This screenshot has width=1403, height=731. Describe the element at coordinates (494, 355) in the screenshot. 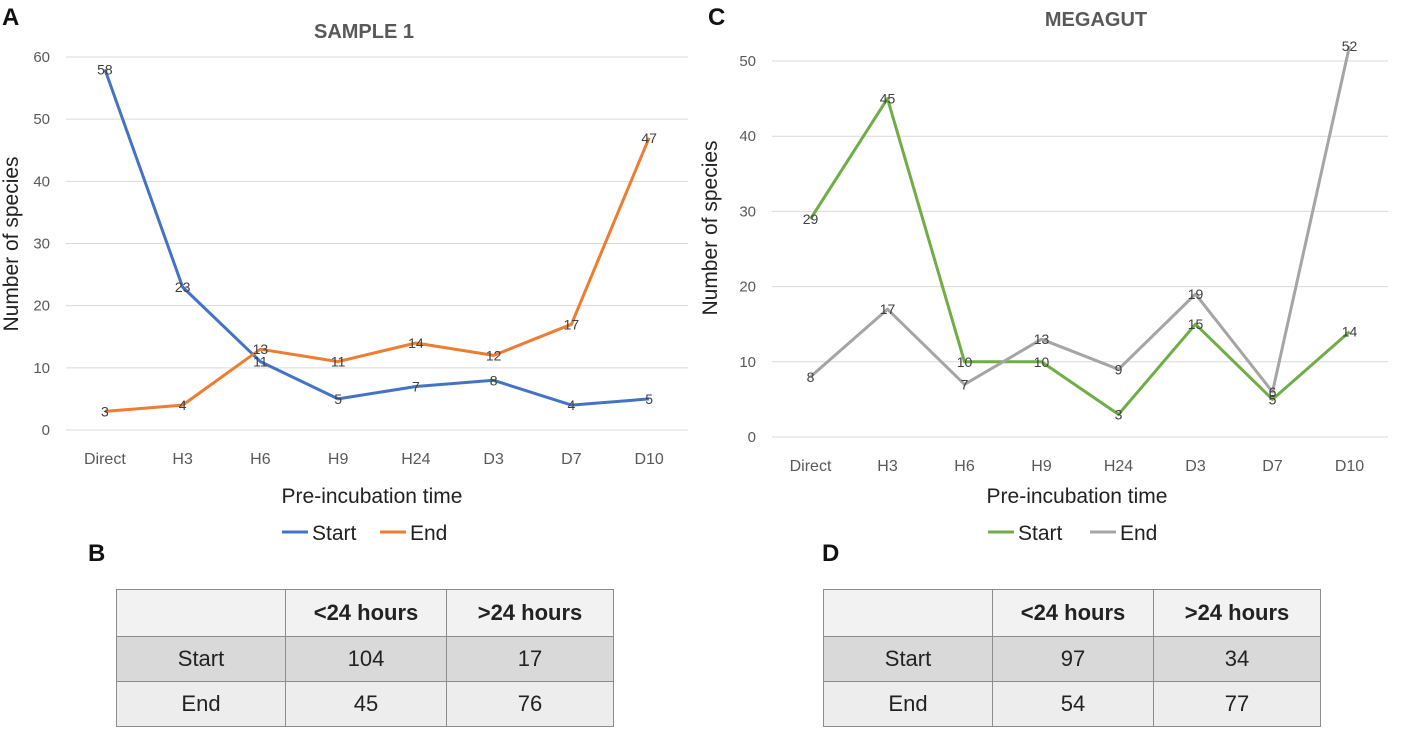

I see `data-label-end: 12` at that location.